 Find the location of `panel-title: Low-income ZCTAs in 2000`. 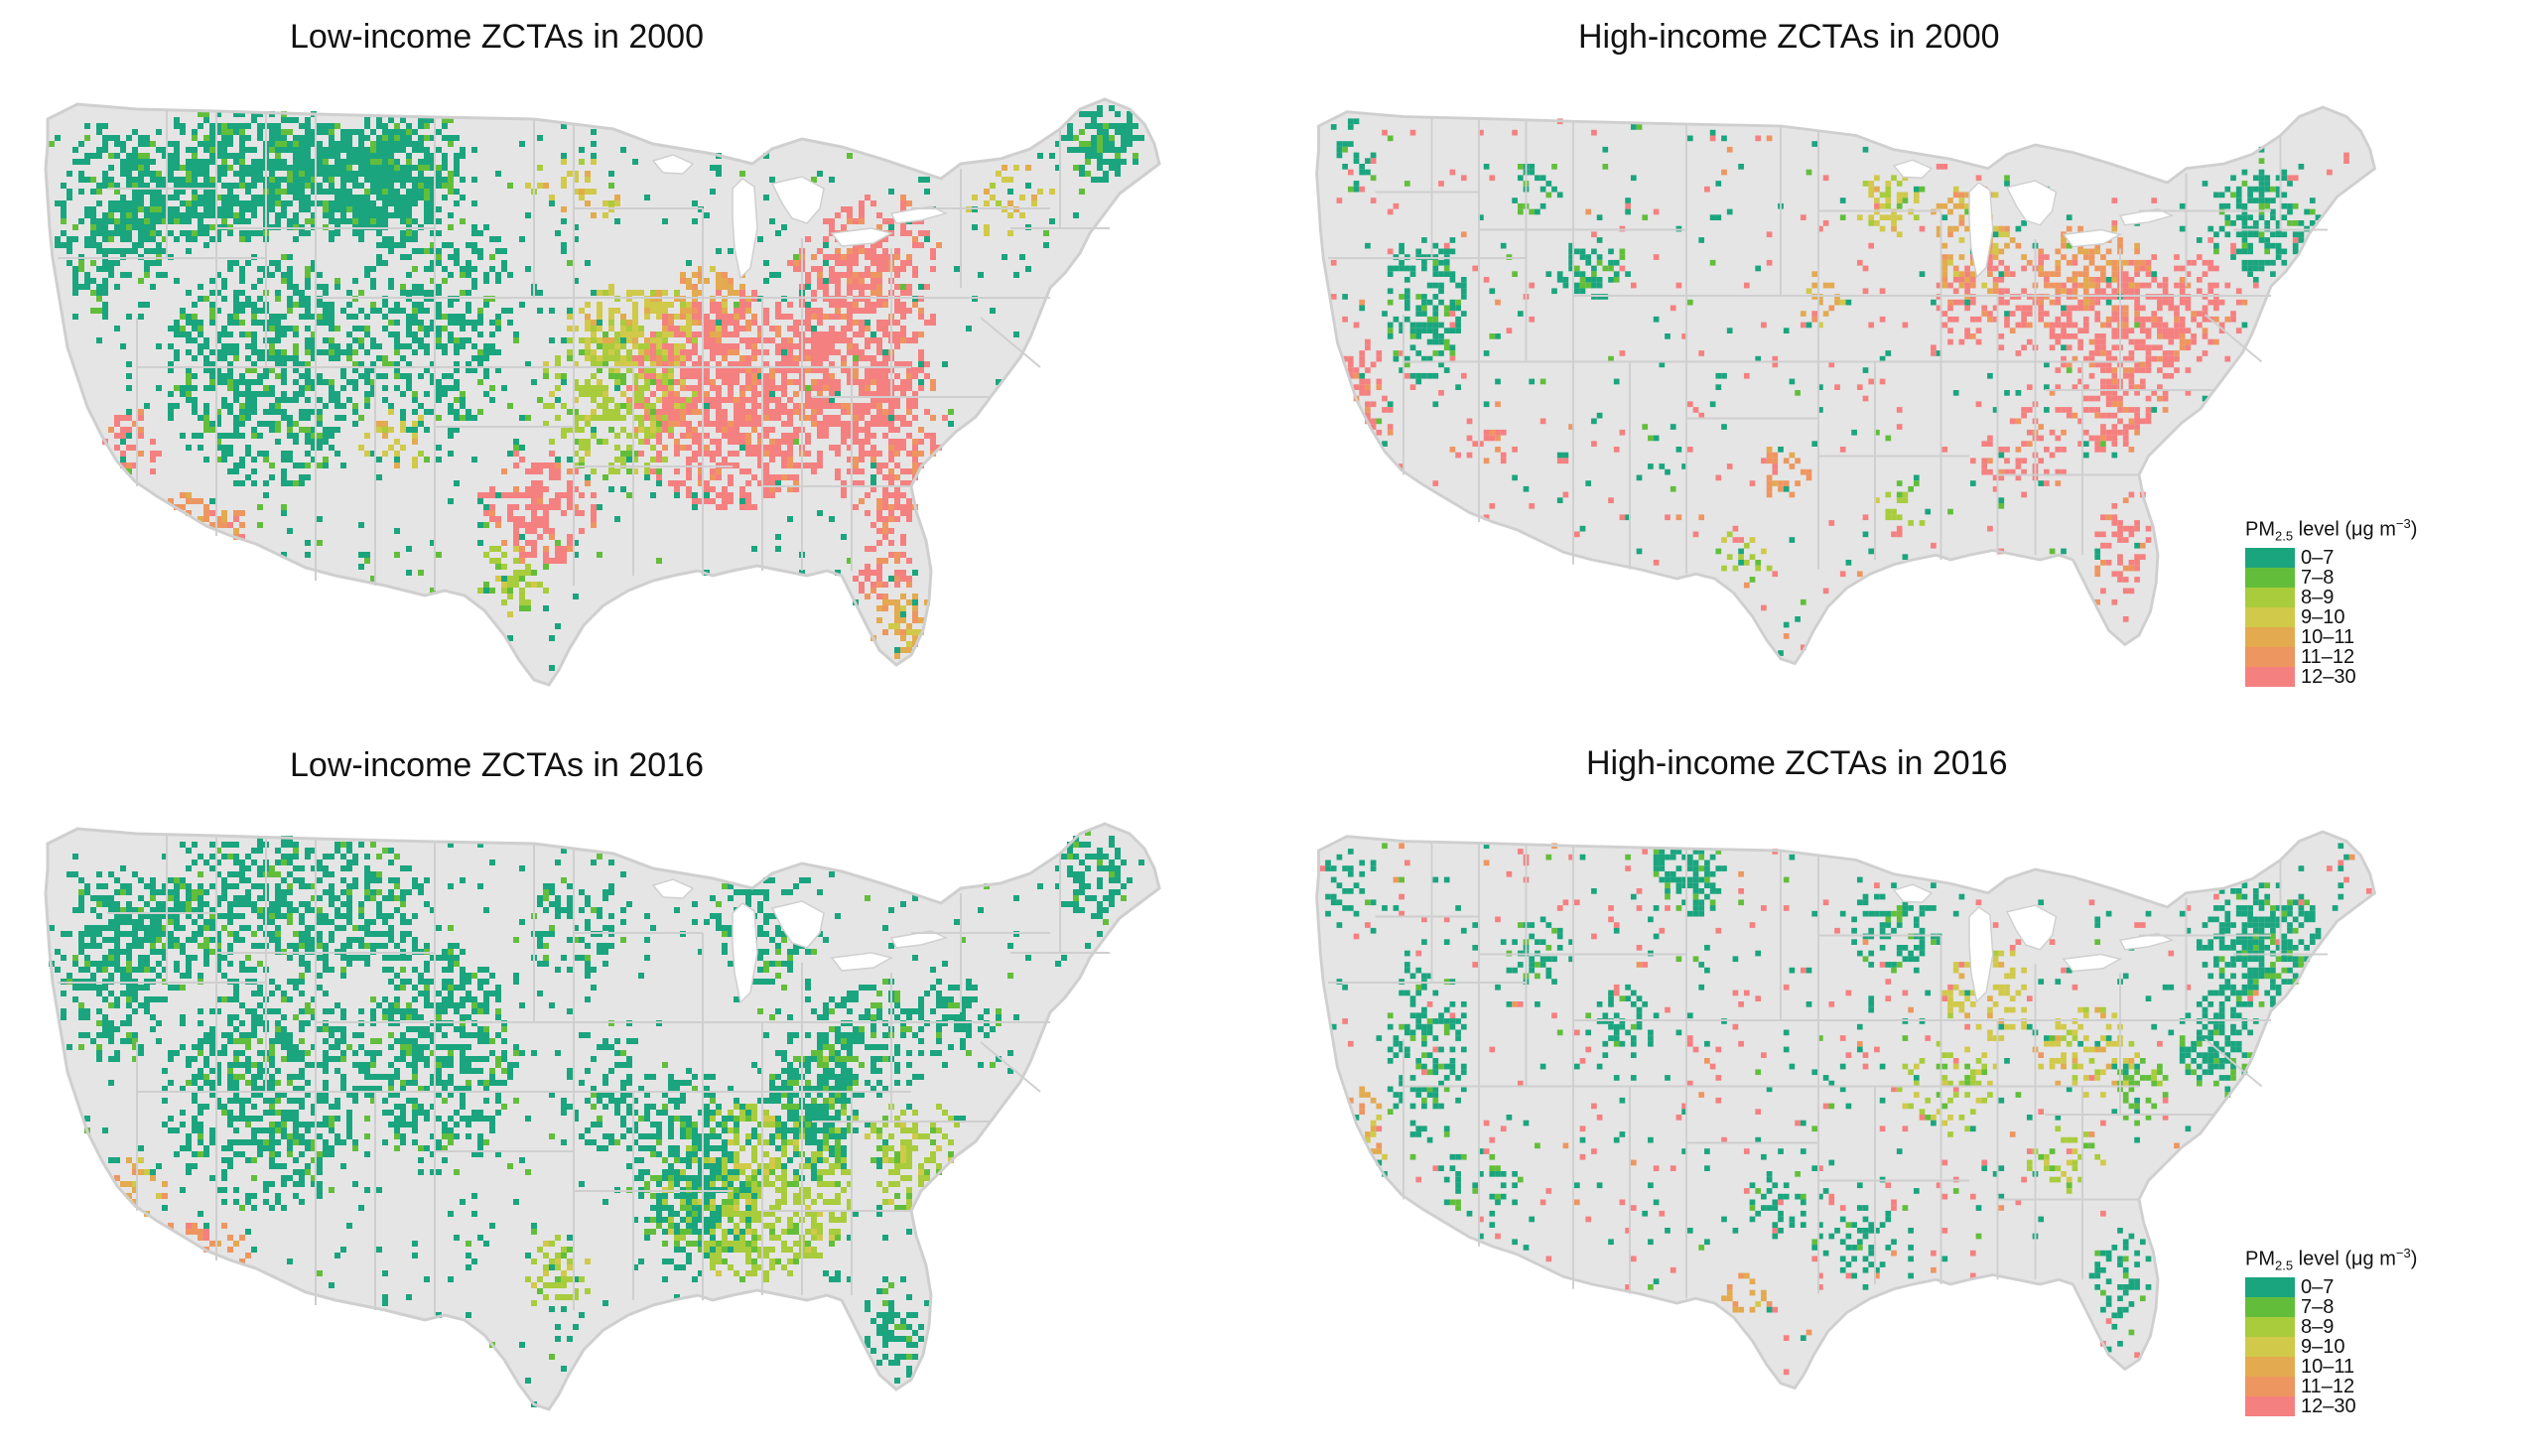

panel-title: Low-income ZCTAs in 2000 is located at coordinates (497, 37).